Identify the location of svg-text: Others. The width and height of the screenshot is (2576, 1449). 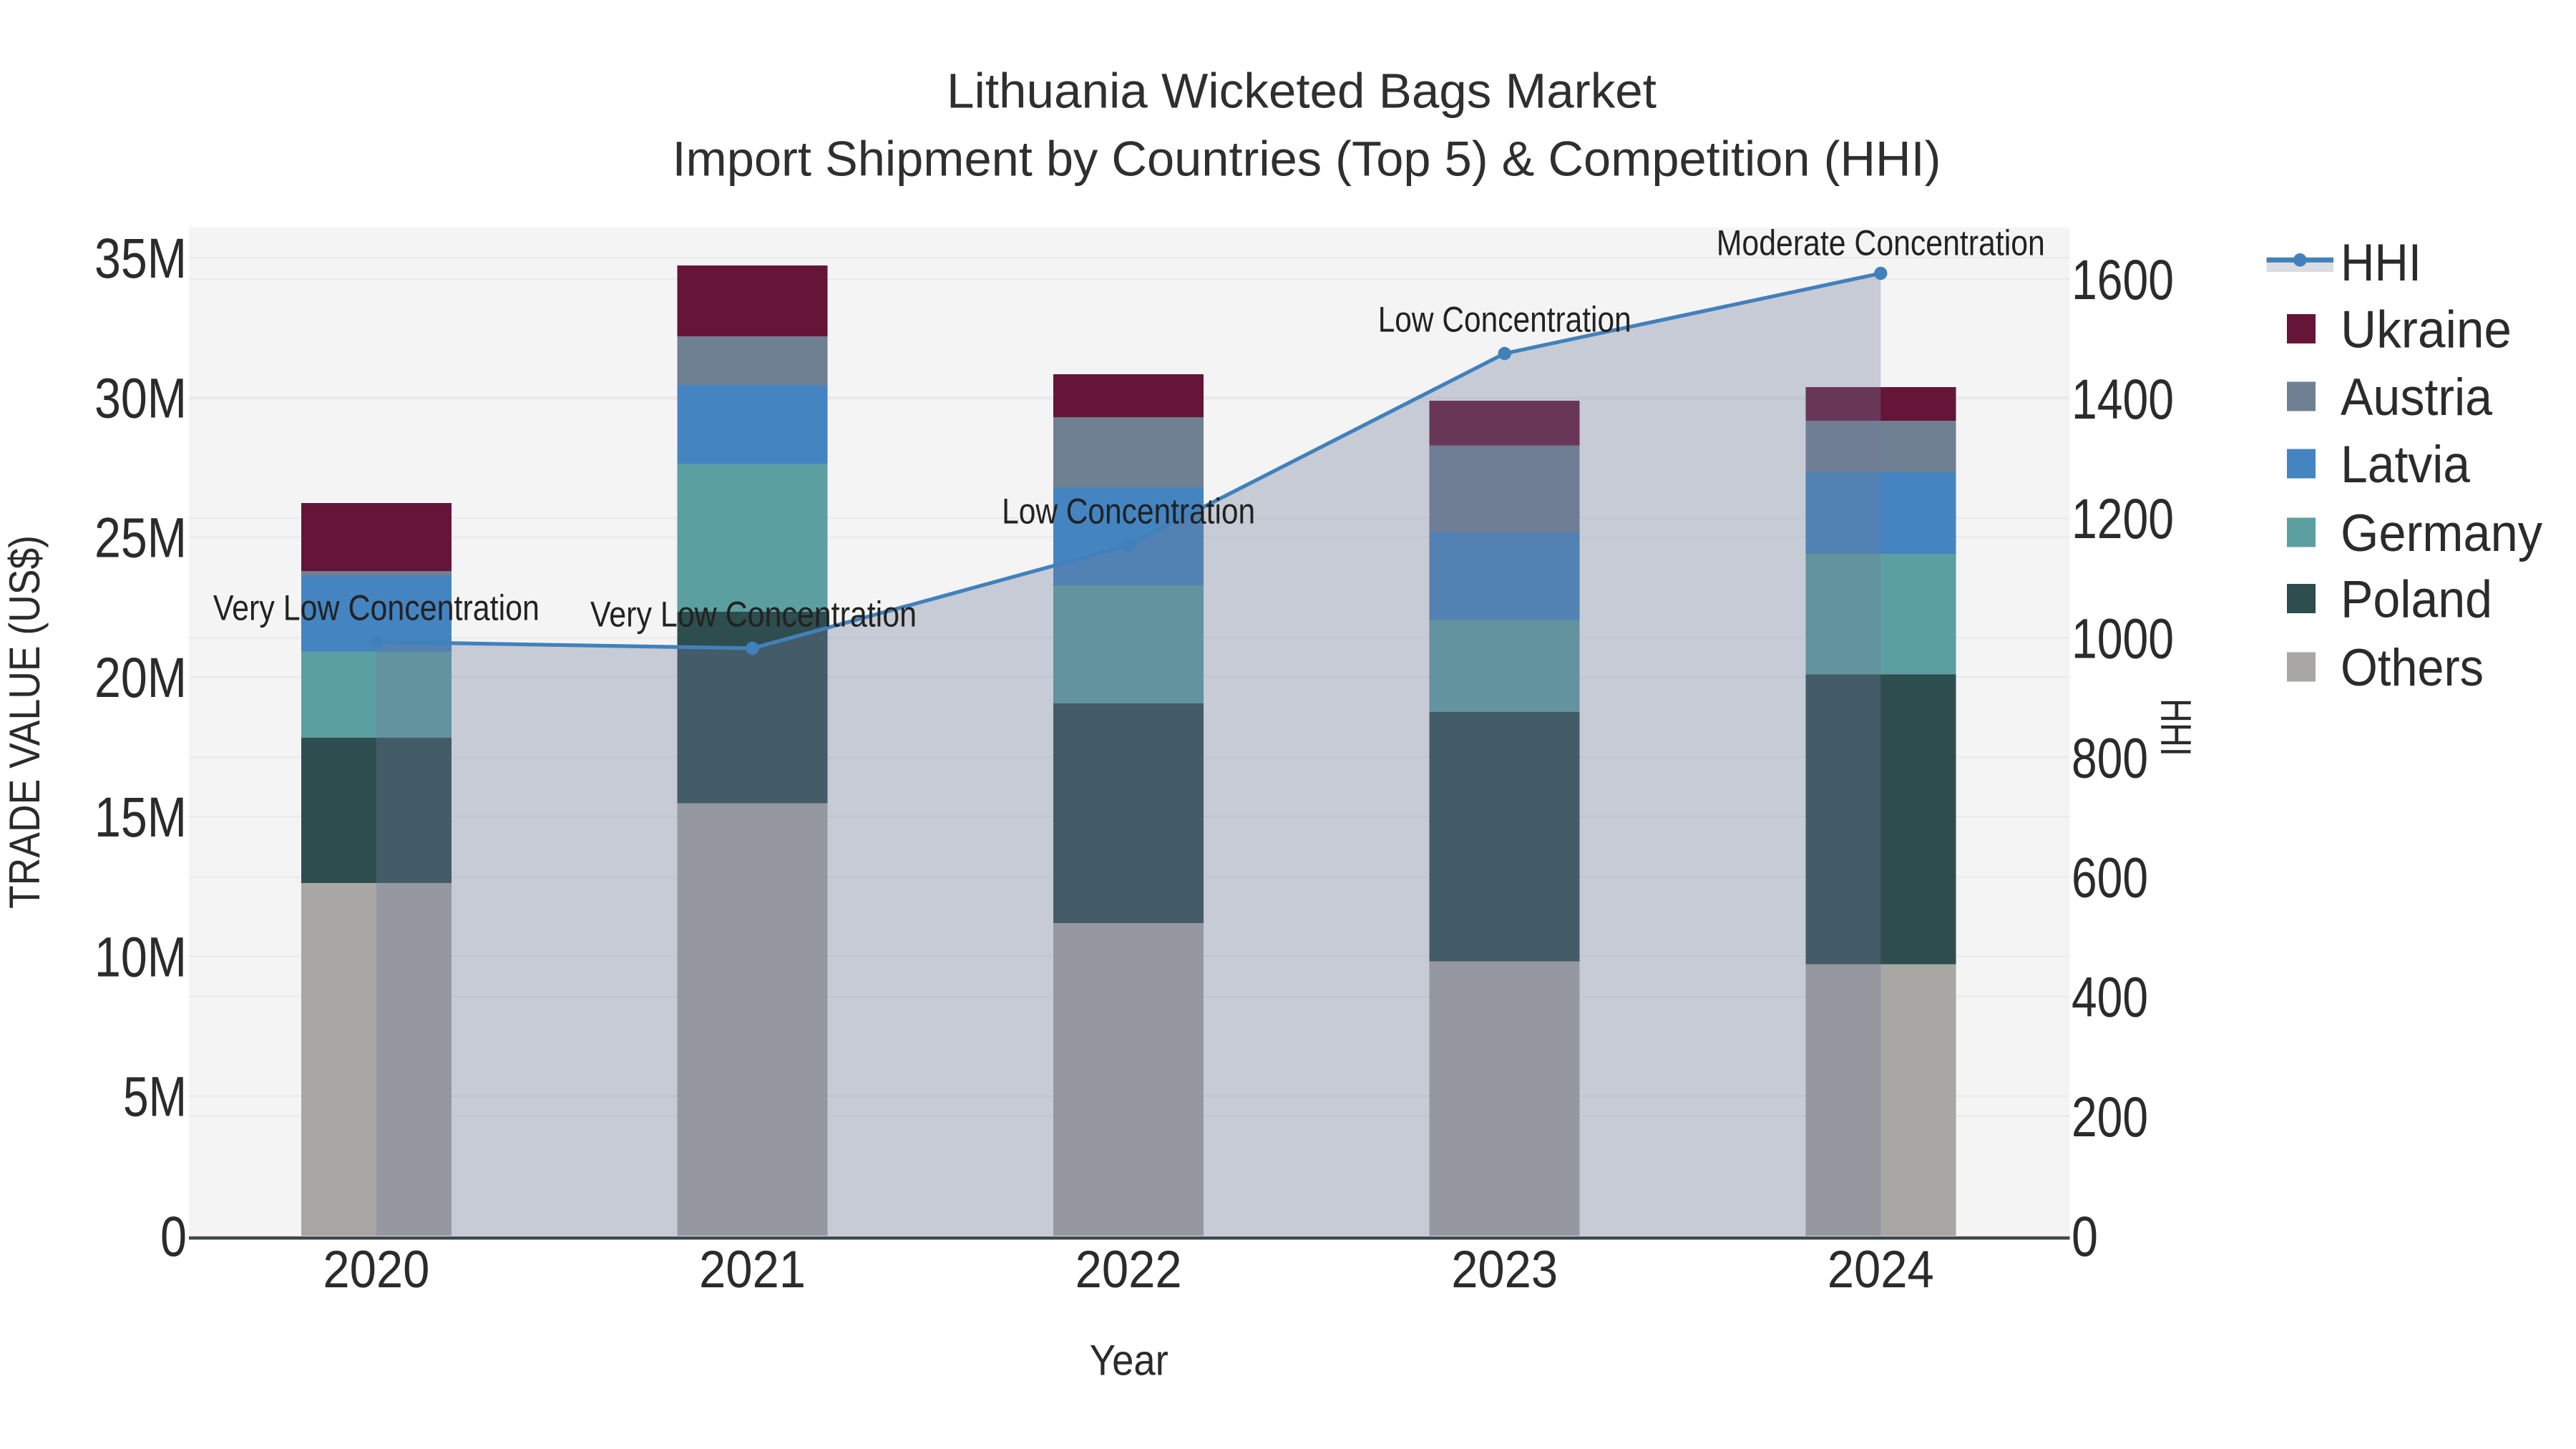
(2412, 668).